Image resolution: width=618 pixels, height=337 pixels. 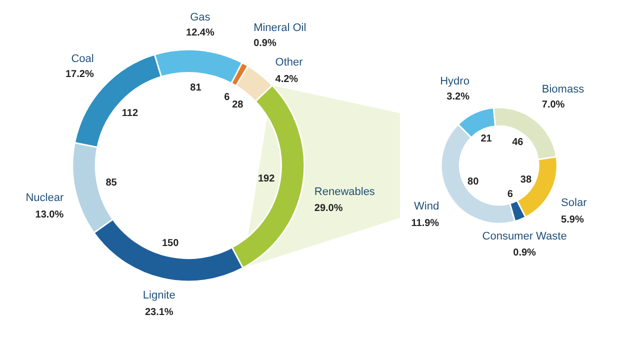 What do you see at coordinates (486, 139) in the screenshot?
I see `data-label: 21` at bounding box center [486, 139].